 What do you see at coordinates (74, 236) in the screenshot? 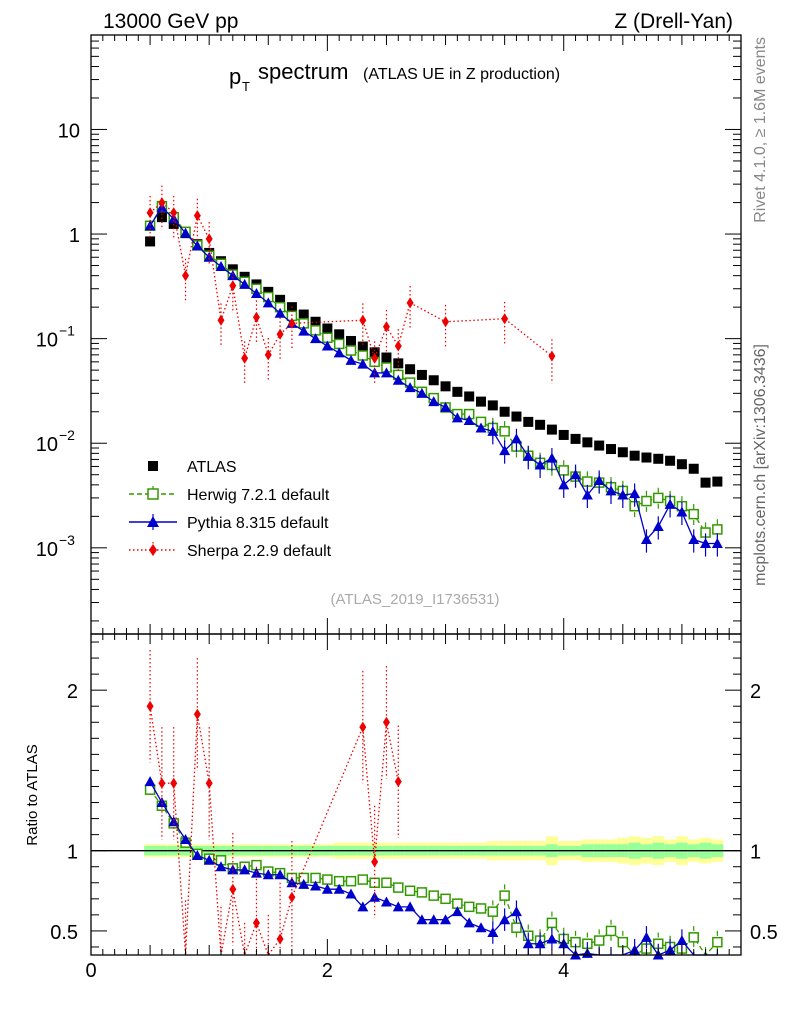
I see `y-tick-label: 1` at bounding box center [74, 236].